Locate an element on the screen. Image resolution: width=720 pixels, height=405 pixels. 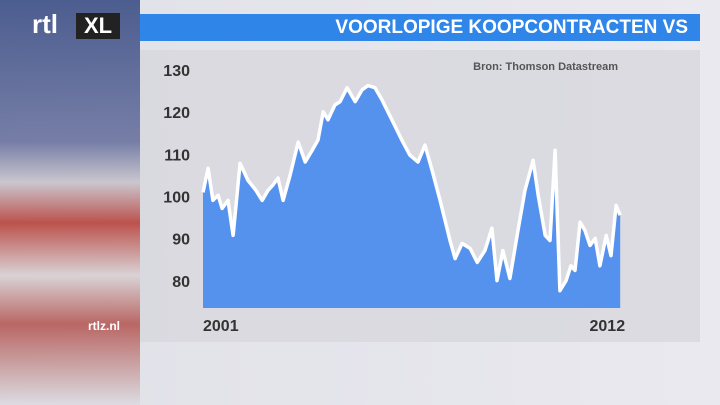
logo-xl: XL is located at coordinates (98, 25).